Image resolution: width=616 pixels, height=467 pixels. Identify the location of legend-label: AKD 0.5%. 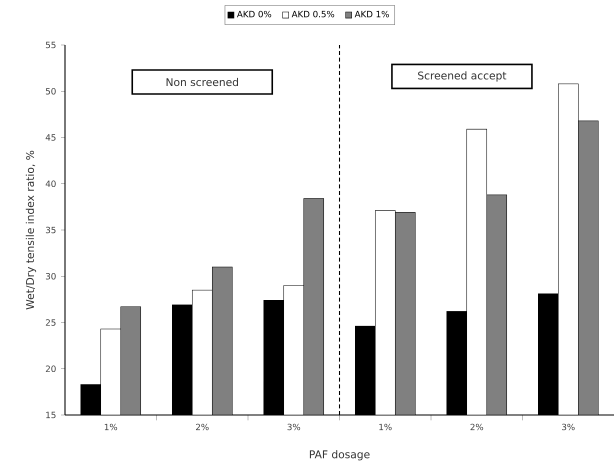
(313, 14).